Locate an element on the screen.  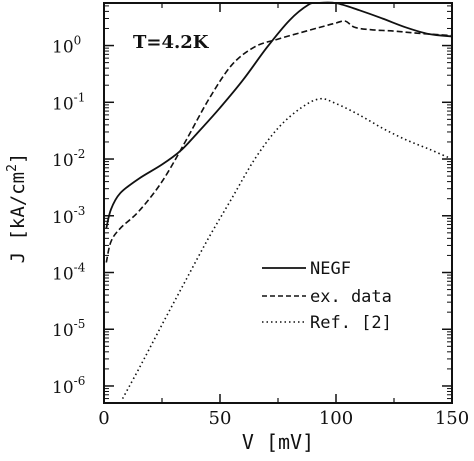
y-axis-label-base: J [kA/cm is located at coordinates (18, 218).